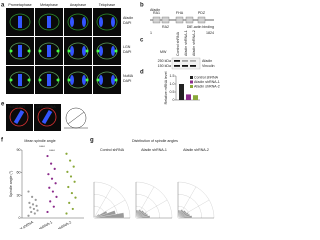  What do you see at coordinates (22, 224) in the screenshot?
I see `group-label: Control shRNA` at bounding box center [22, 224].